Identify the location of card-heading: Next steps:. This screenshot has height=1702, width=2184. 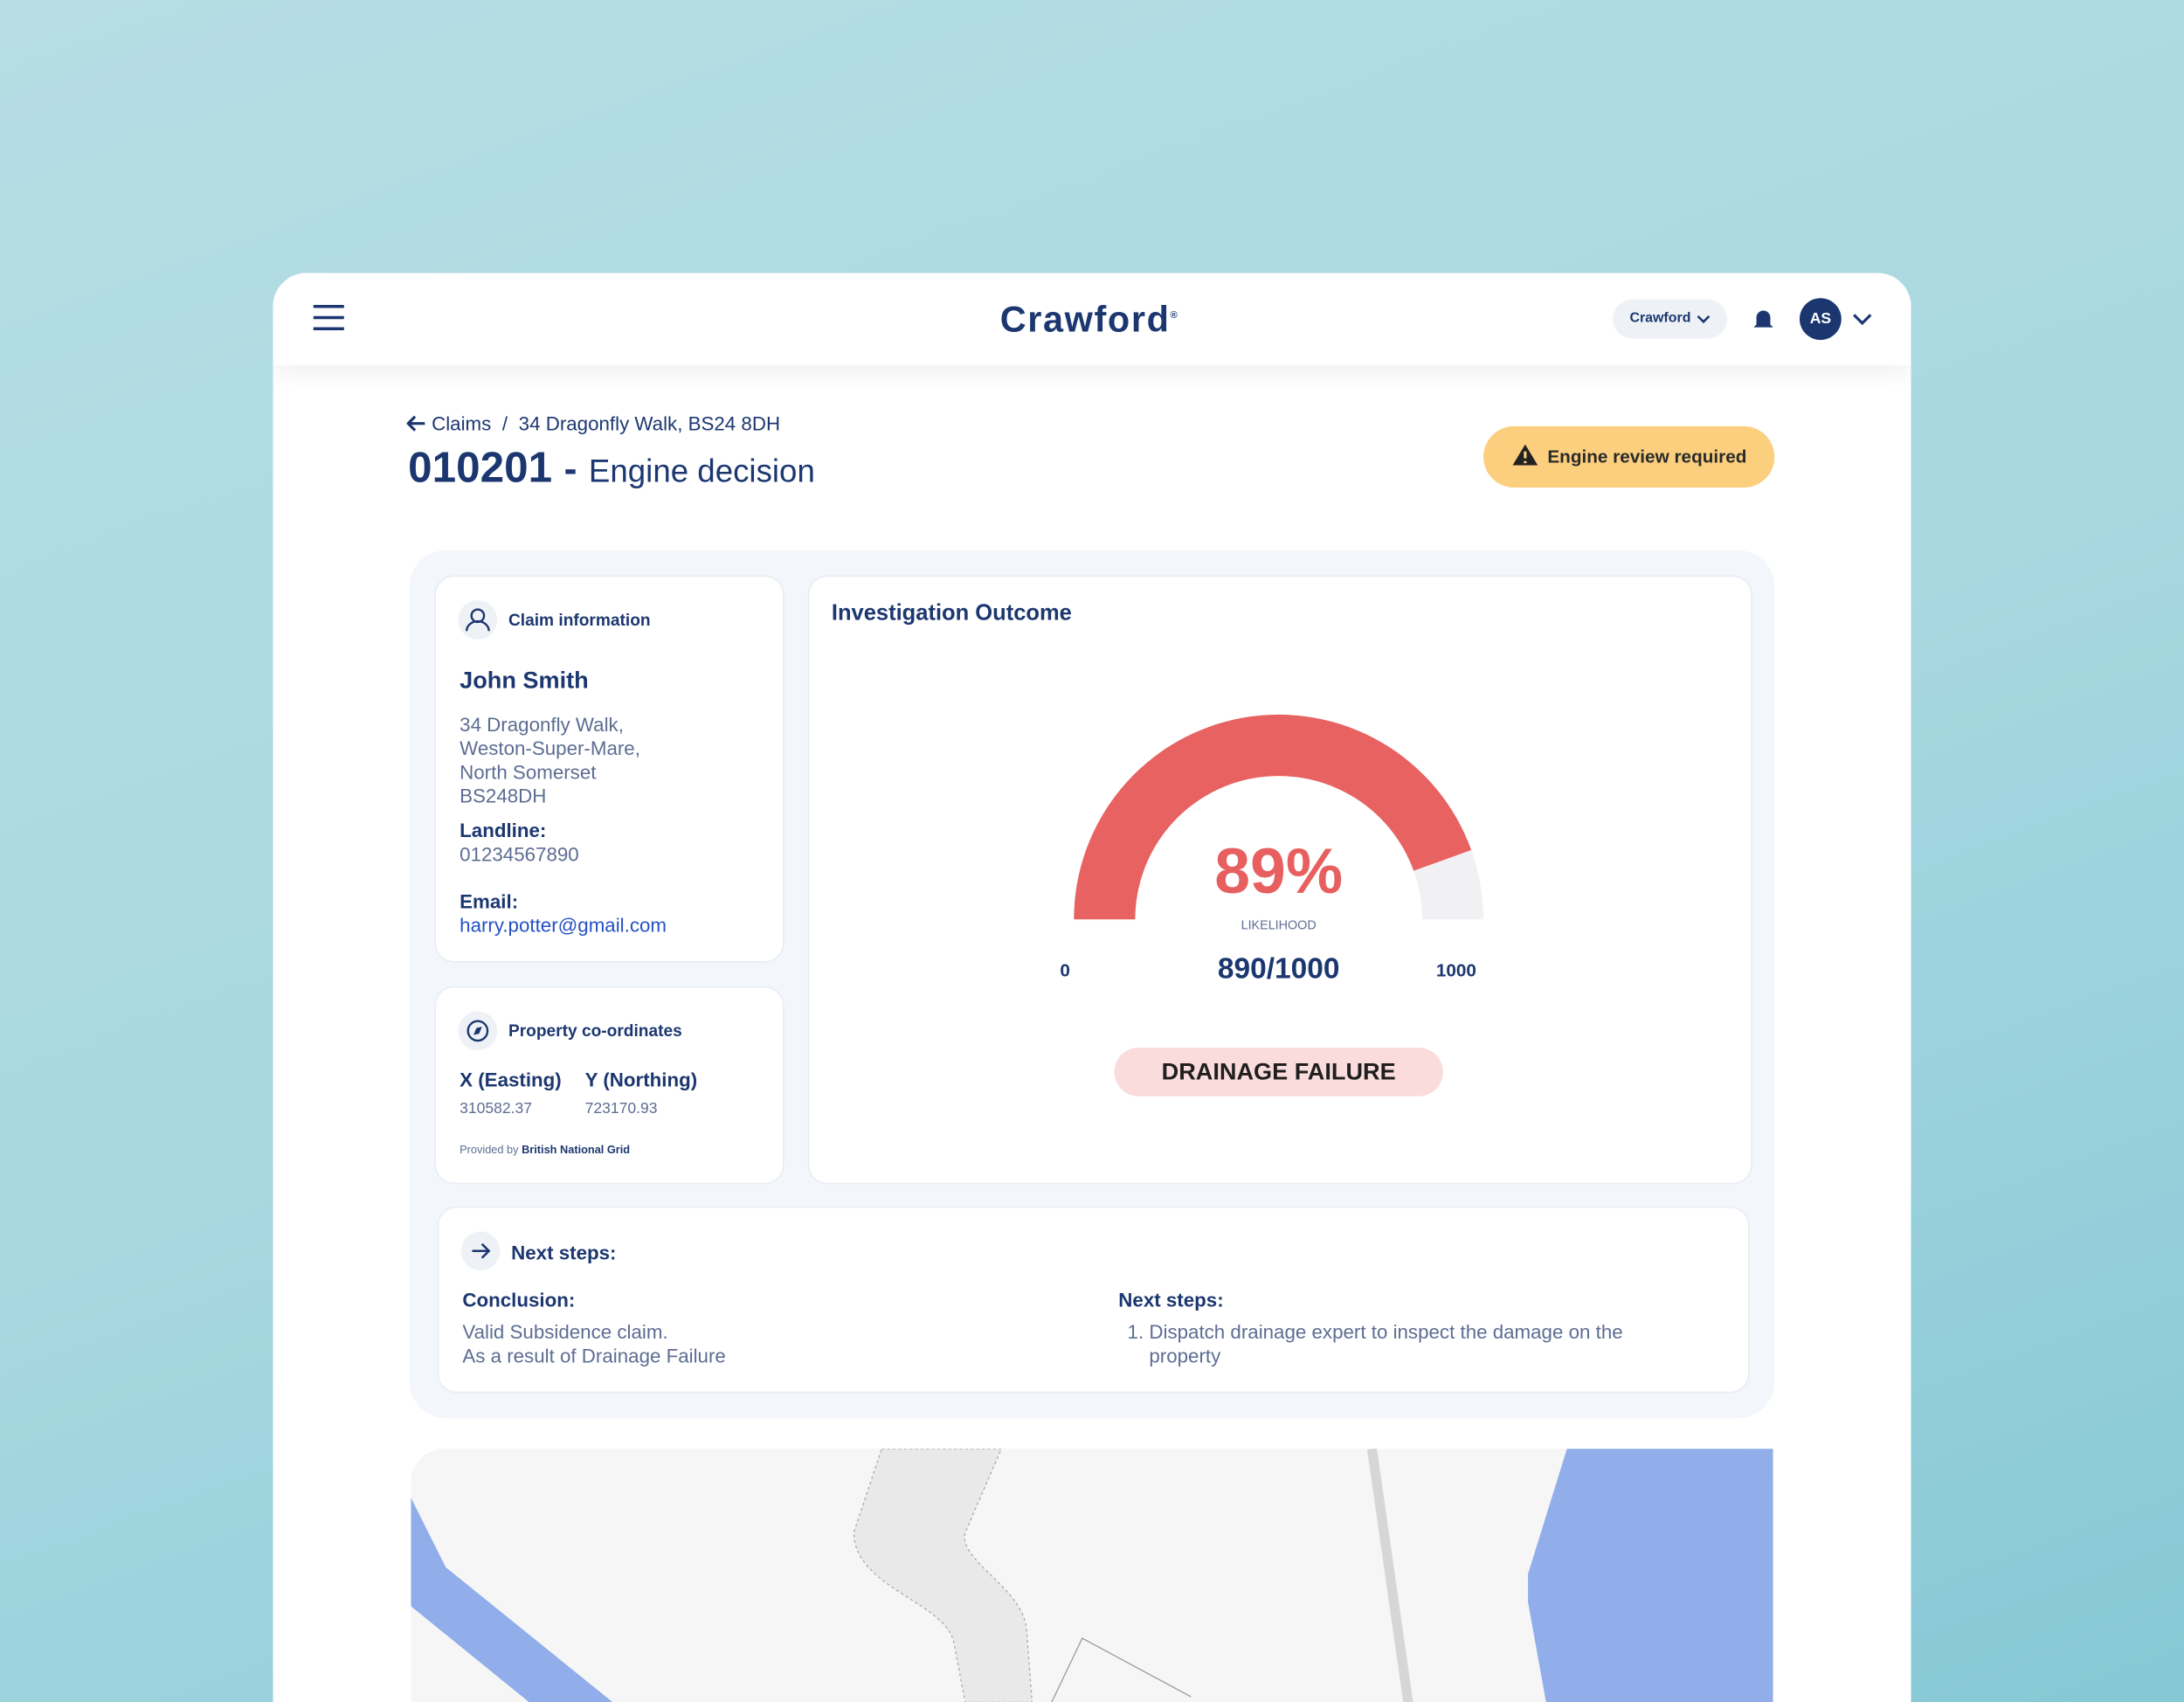
(564, 1252).